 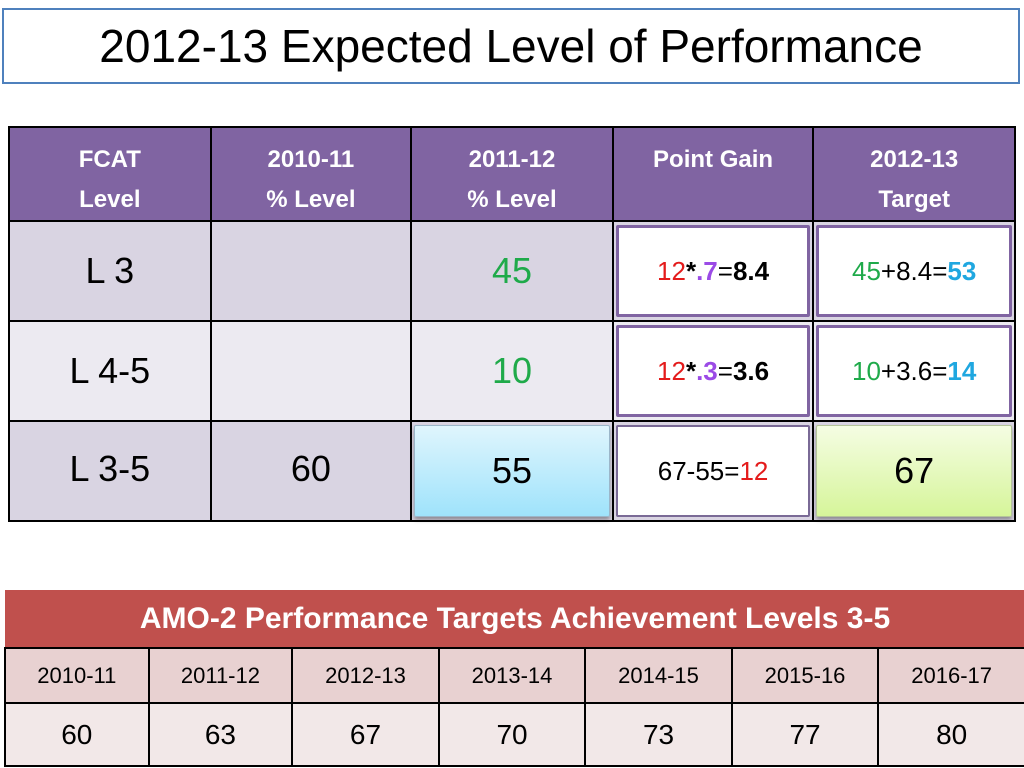 I want to click on year-cell: 2010-11, so click(x=77, y=675).